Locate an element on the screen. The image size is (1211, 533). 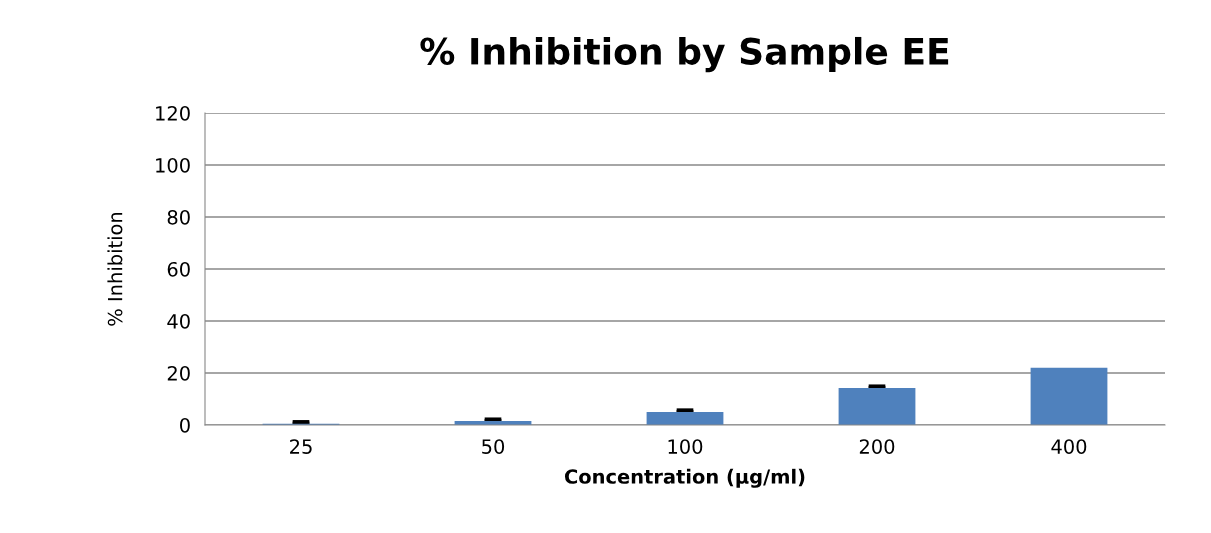
y-tick-label: 60 is located at coordinates (178, 269).